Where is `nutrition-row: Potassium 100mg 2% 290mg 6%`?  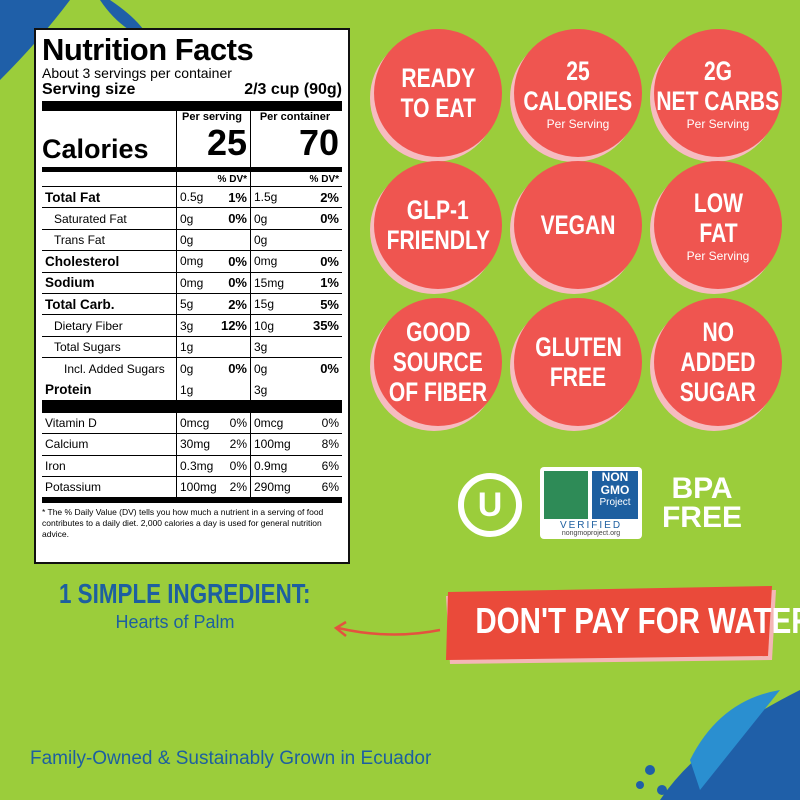
nutrition-row: Potassium 100mg 2% 290mg 6% is located at coordinates (192, 488).